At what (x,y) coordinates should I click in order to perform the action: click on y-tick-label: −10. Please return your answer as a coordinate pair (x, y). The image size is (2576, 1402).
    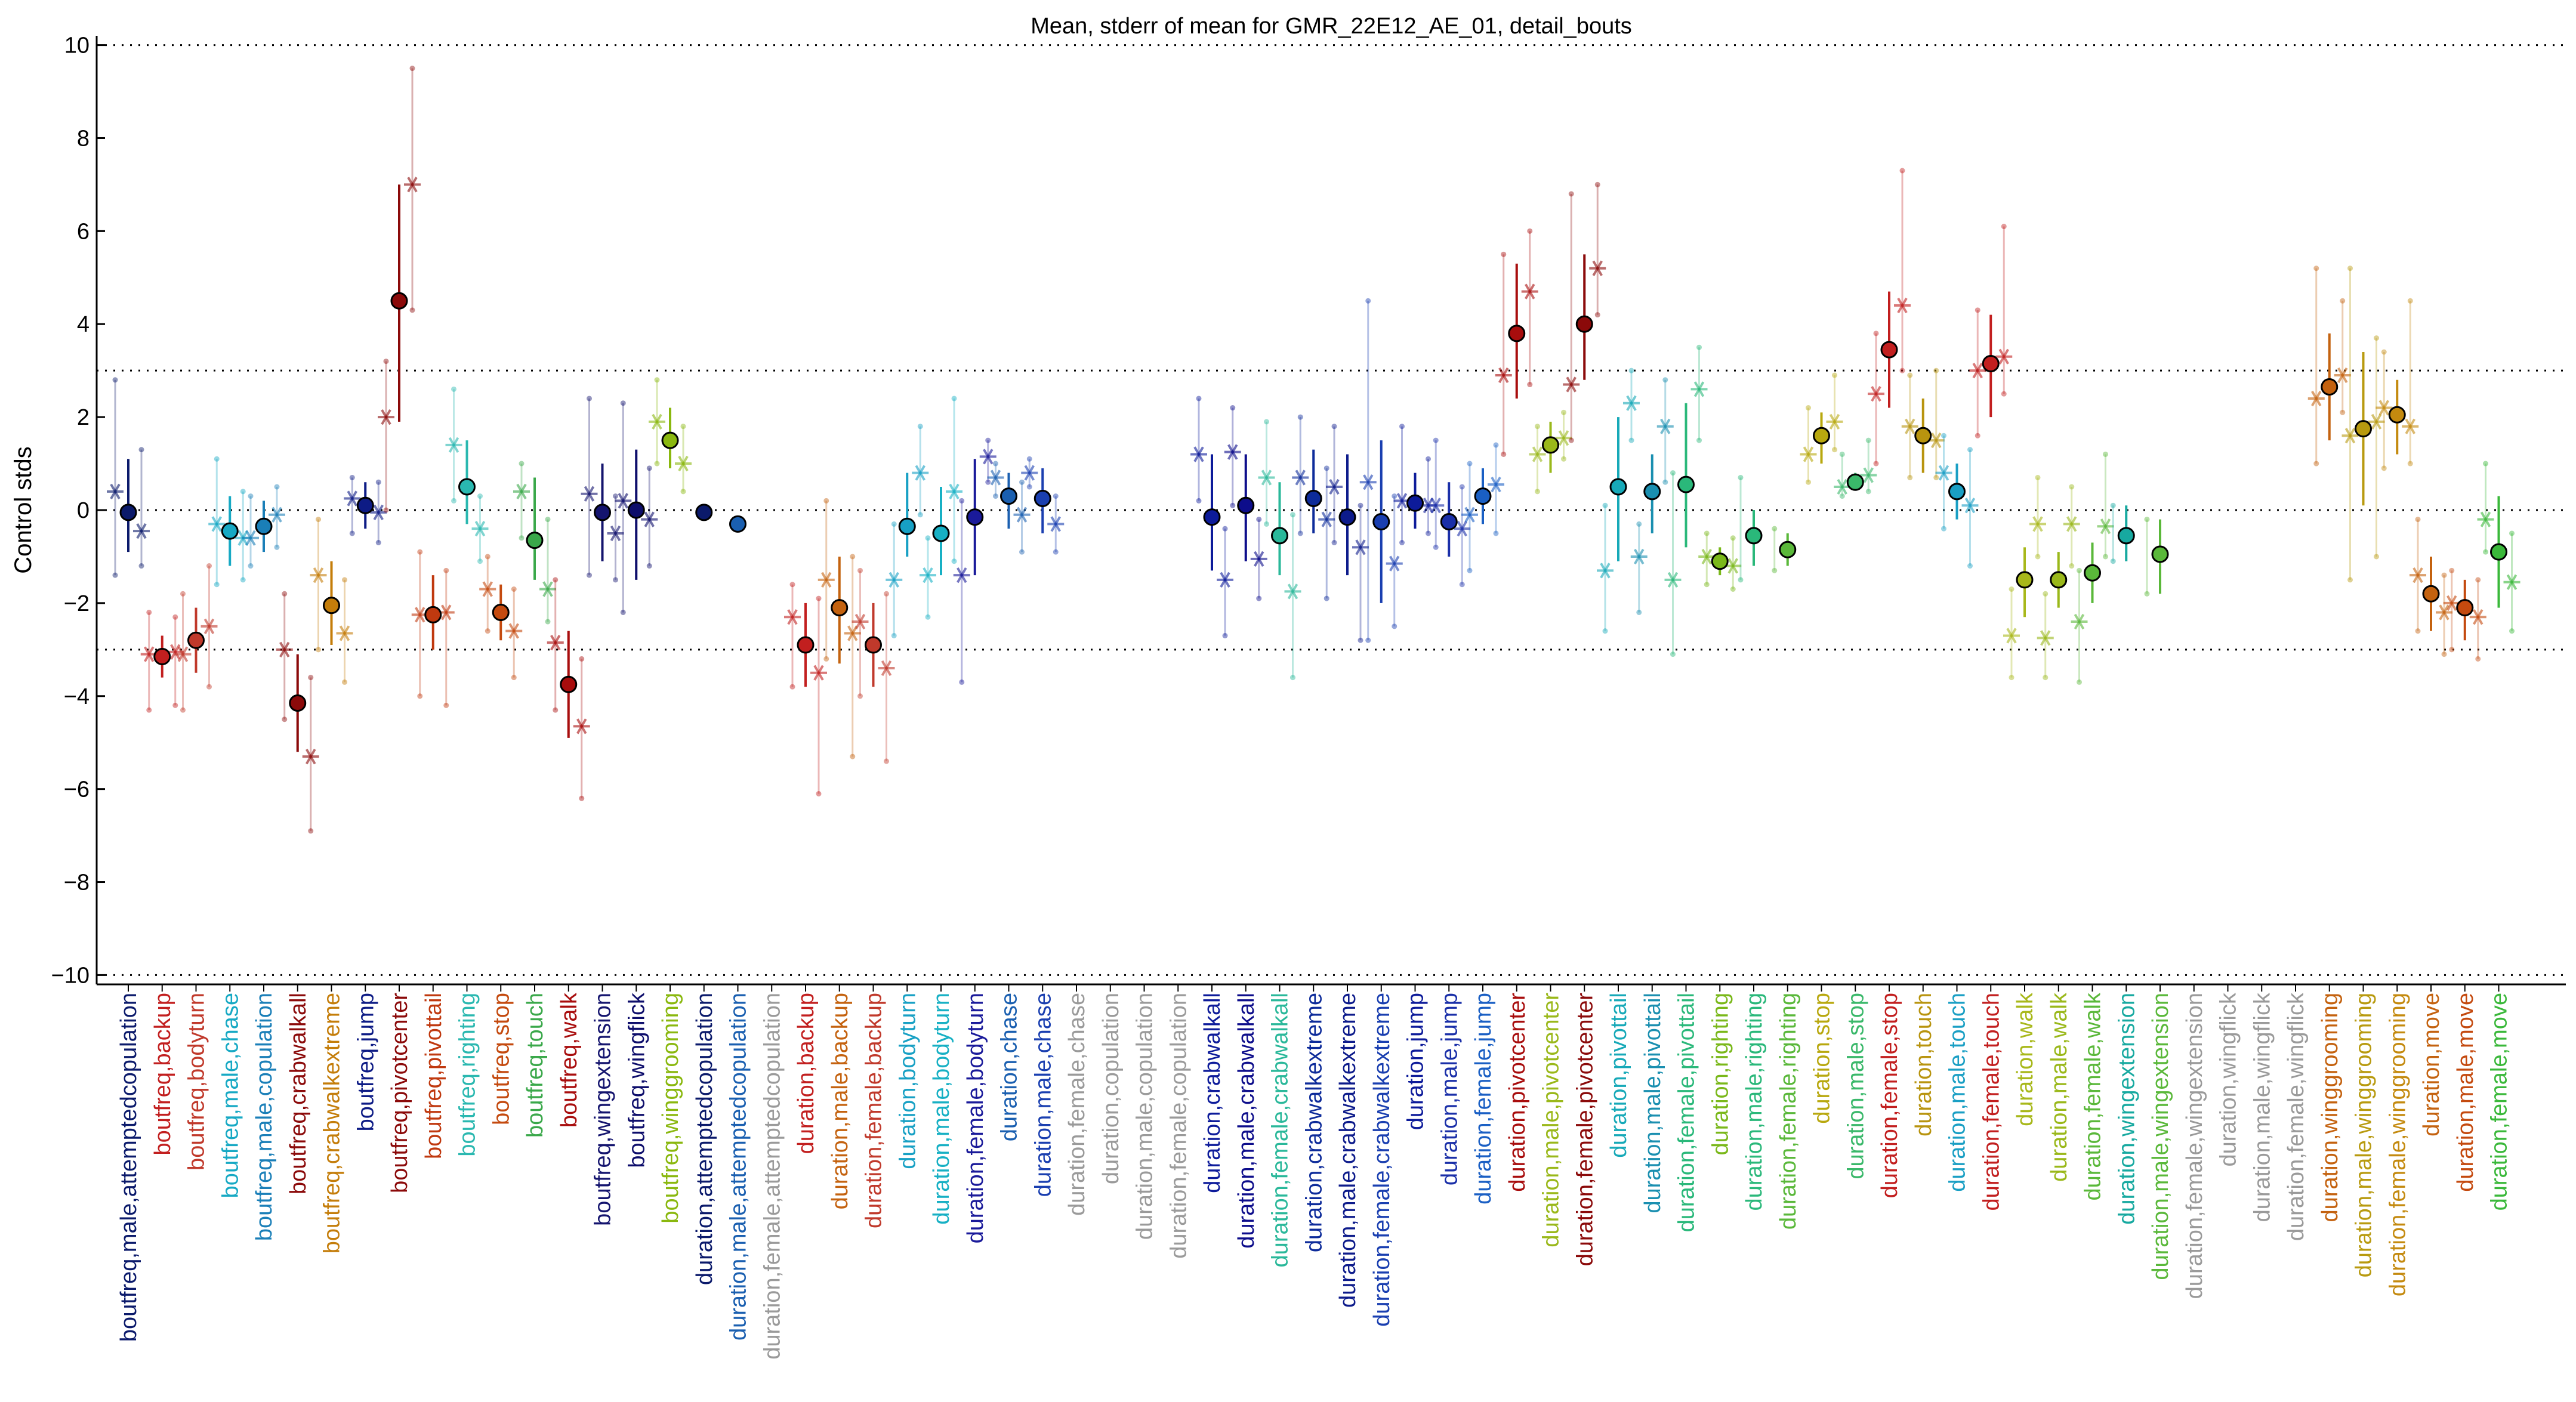
    Looking at the image, I should click on (70, 975).